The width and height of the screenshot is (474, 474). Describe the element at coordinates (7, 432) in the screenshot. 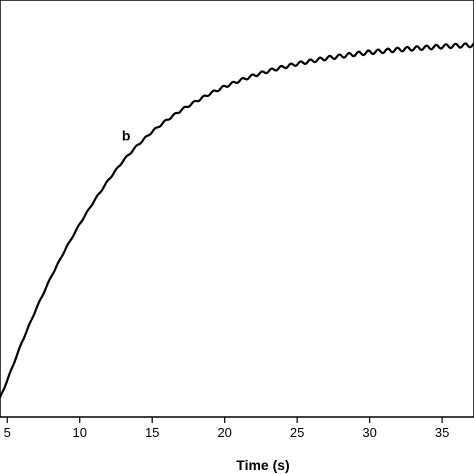

I see `x-tick-label: 5` at that location.